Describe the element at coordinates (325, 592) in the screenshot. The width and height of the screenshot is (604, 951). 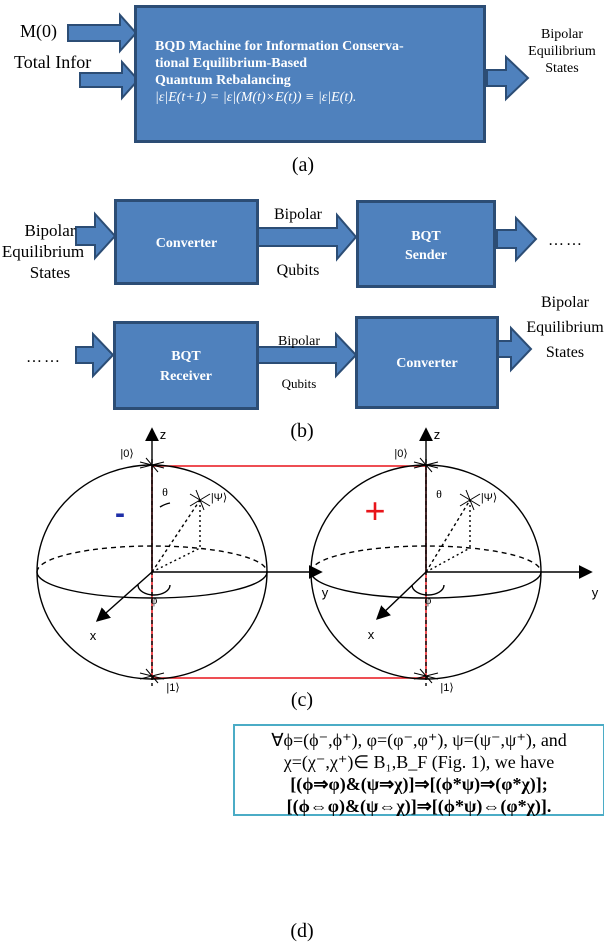
I see `y-axis-left: y` at that location.